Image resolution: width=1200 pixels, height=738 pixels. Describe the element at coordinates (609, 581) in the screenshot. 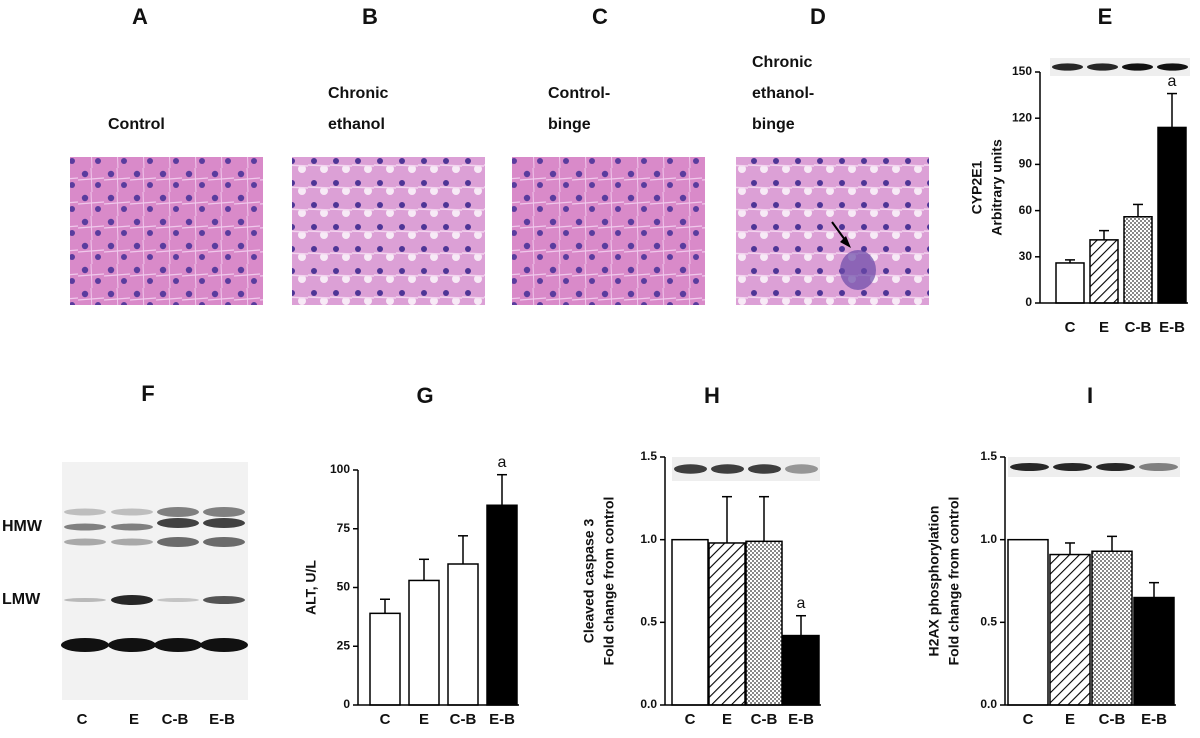

I see `y-axis-label: Fold change from control` at that location.